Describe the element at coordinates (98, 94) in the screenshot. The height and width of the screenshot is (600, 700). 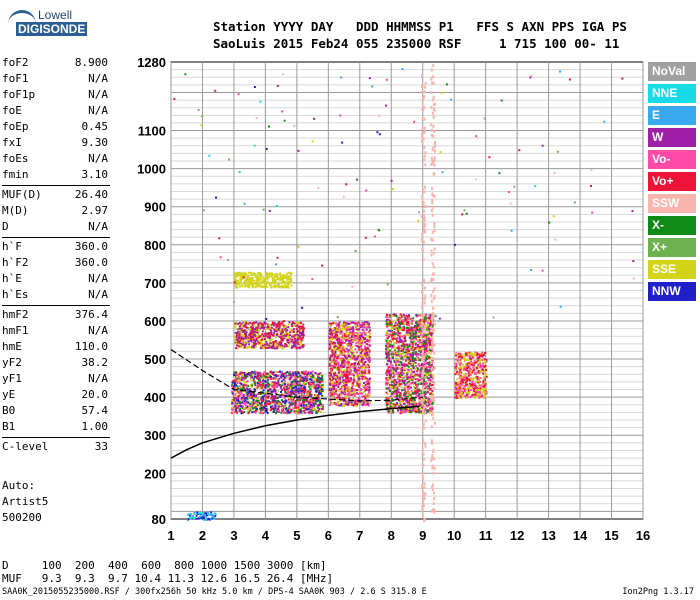
I see `param-value: N/A` at that location.